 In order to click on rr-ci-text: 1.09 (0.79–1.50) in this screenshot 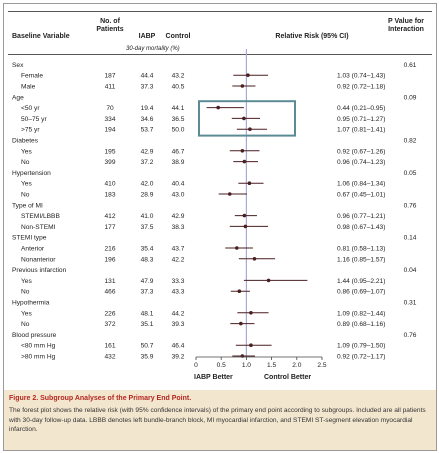, I will do `click(361, 346)`.